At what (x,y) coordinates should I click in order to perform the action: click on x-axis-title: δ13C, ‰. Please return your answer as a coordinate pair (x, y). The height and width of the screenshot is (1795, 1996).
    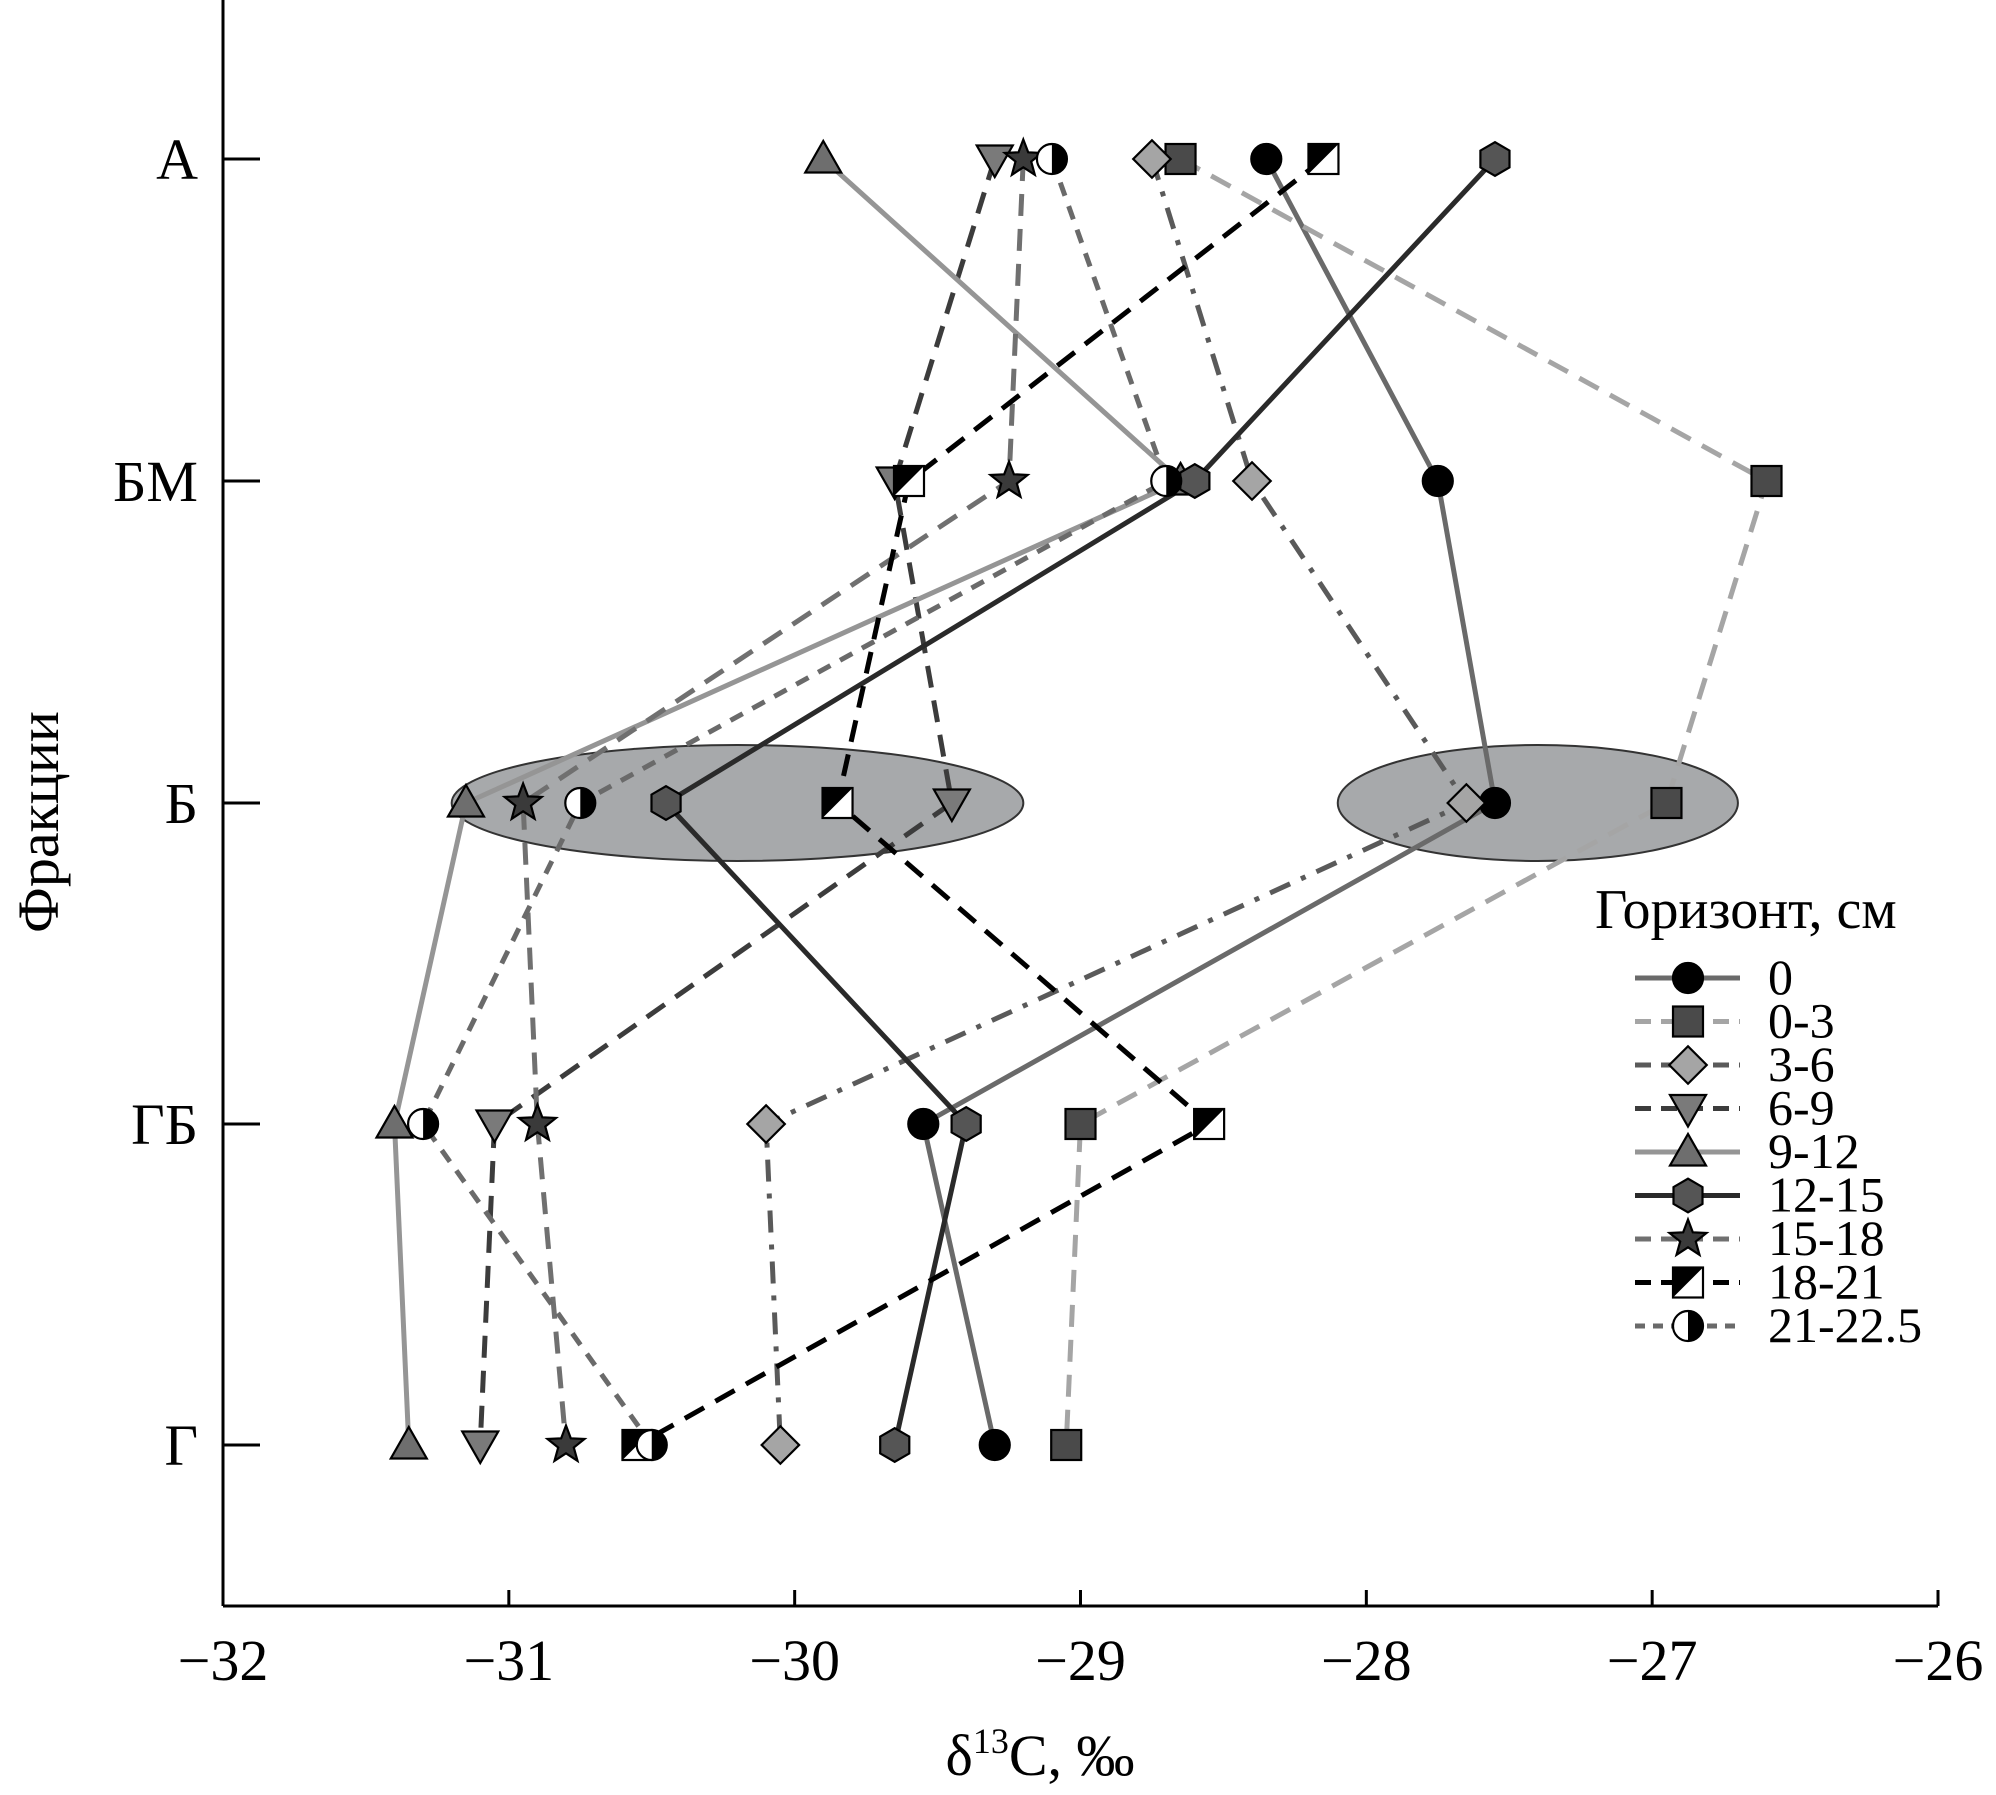
    Looking at the image, I should click on (1039, 1754).